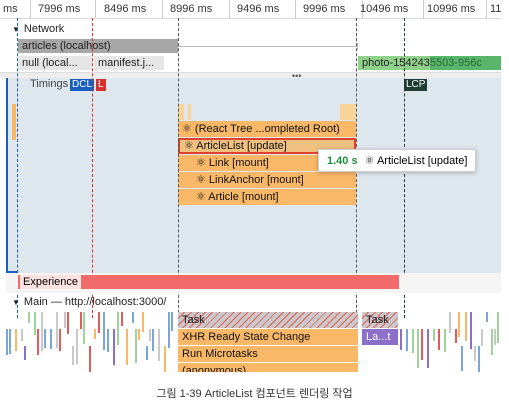 This screenshot has width=509, height=402. What do you see at coordinates (267, 197) in the screenshot?
I see `flame-article: ⚛ Article [mount]` at bounding box center [267, 197].